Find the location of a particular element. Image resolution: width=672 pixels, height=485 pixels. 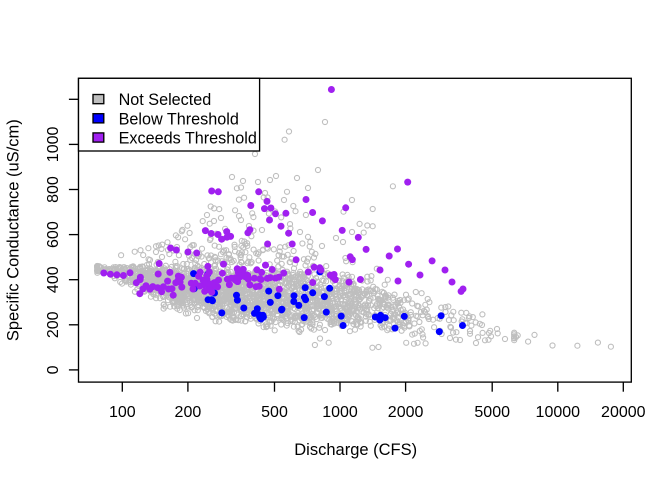

svg-text: Below Threshold is located at coordinates (179, 119).